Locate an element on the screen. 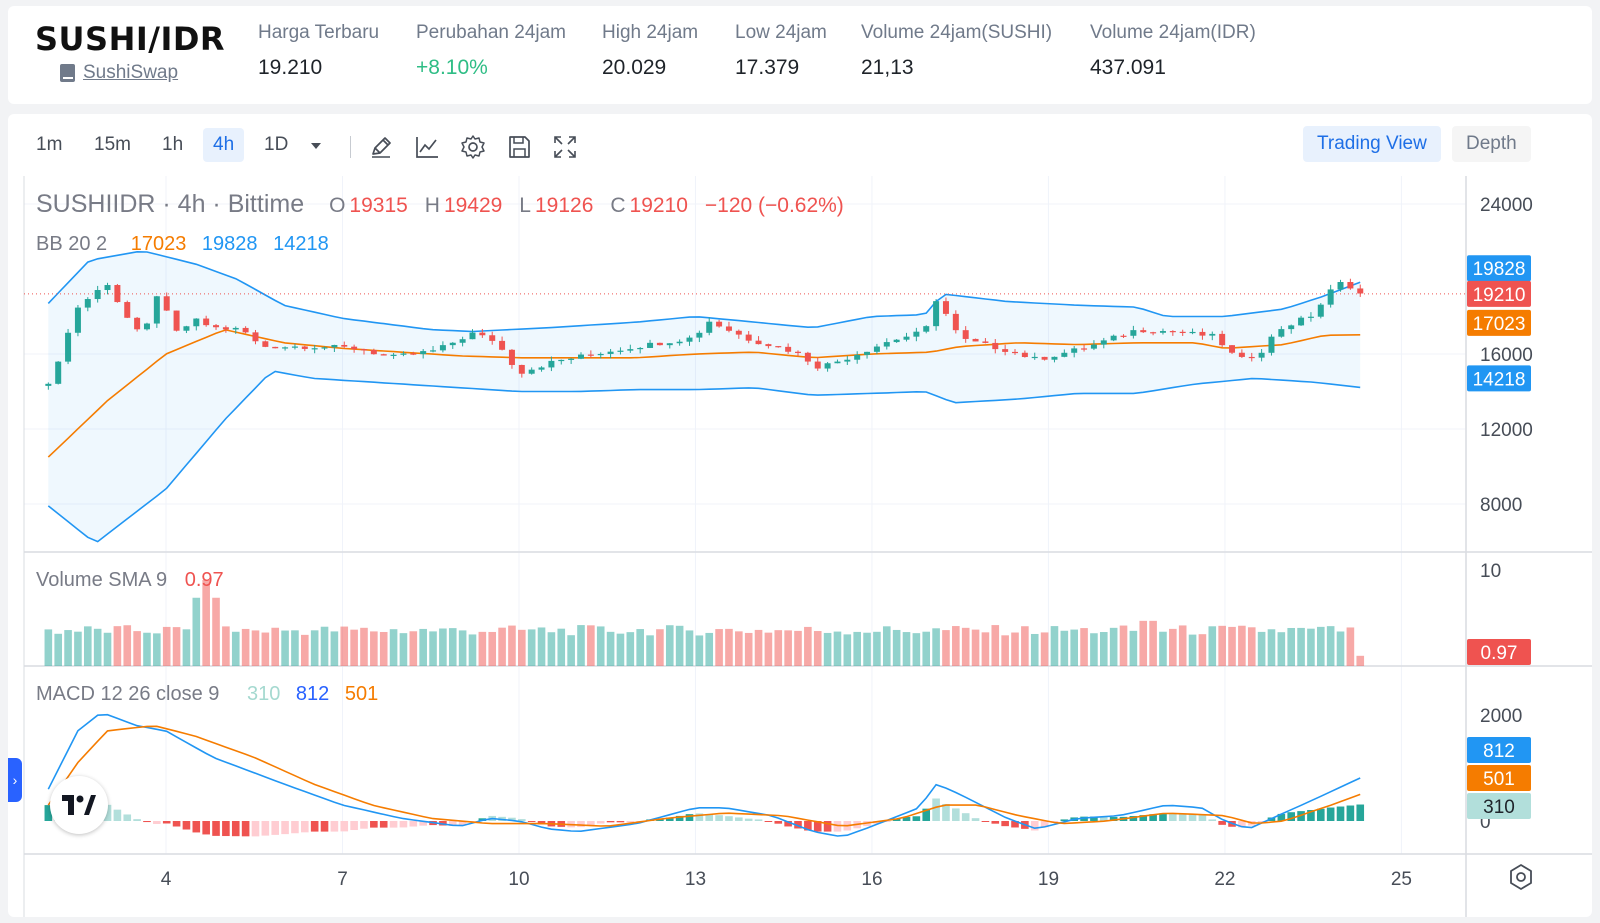 The image size is (1600, 923). chevron-down-icon is located at coordinates (316, 146).